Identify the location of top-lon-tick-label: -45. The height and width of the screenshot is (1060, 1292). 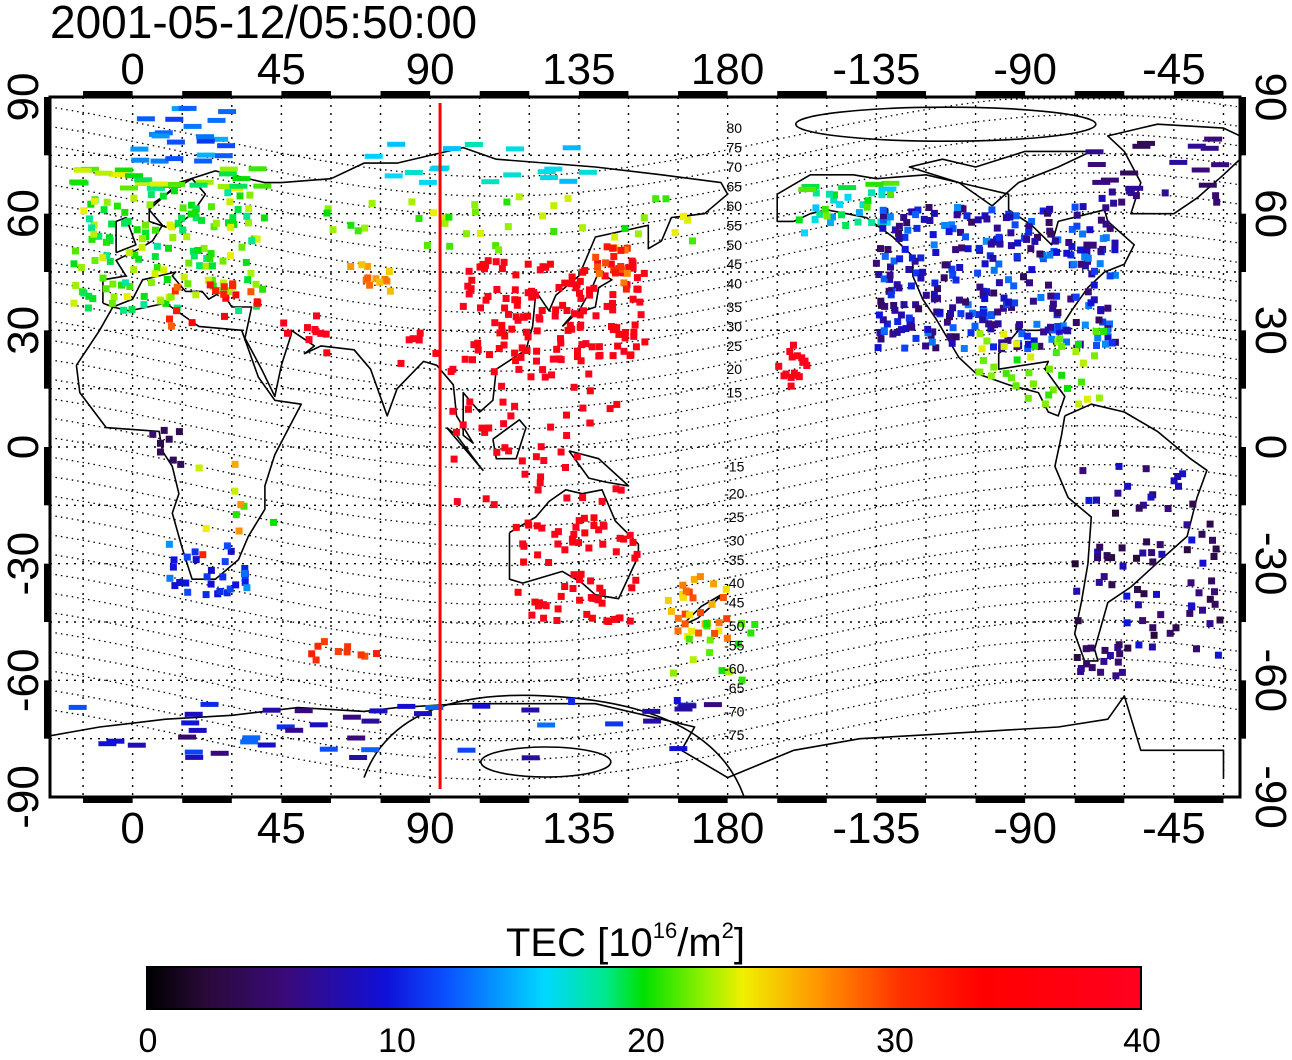
(1174, 69).